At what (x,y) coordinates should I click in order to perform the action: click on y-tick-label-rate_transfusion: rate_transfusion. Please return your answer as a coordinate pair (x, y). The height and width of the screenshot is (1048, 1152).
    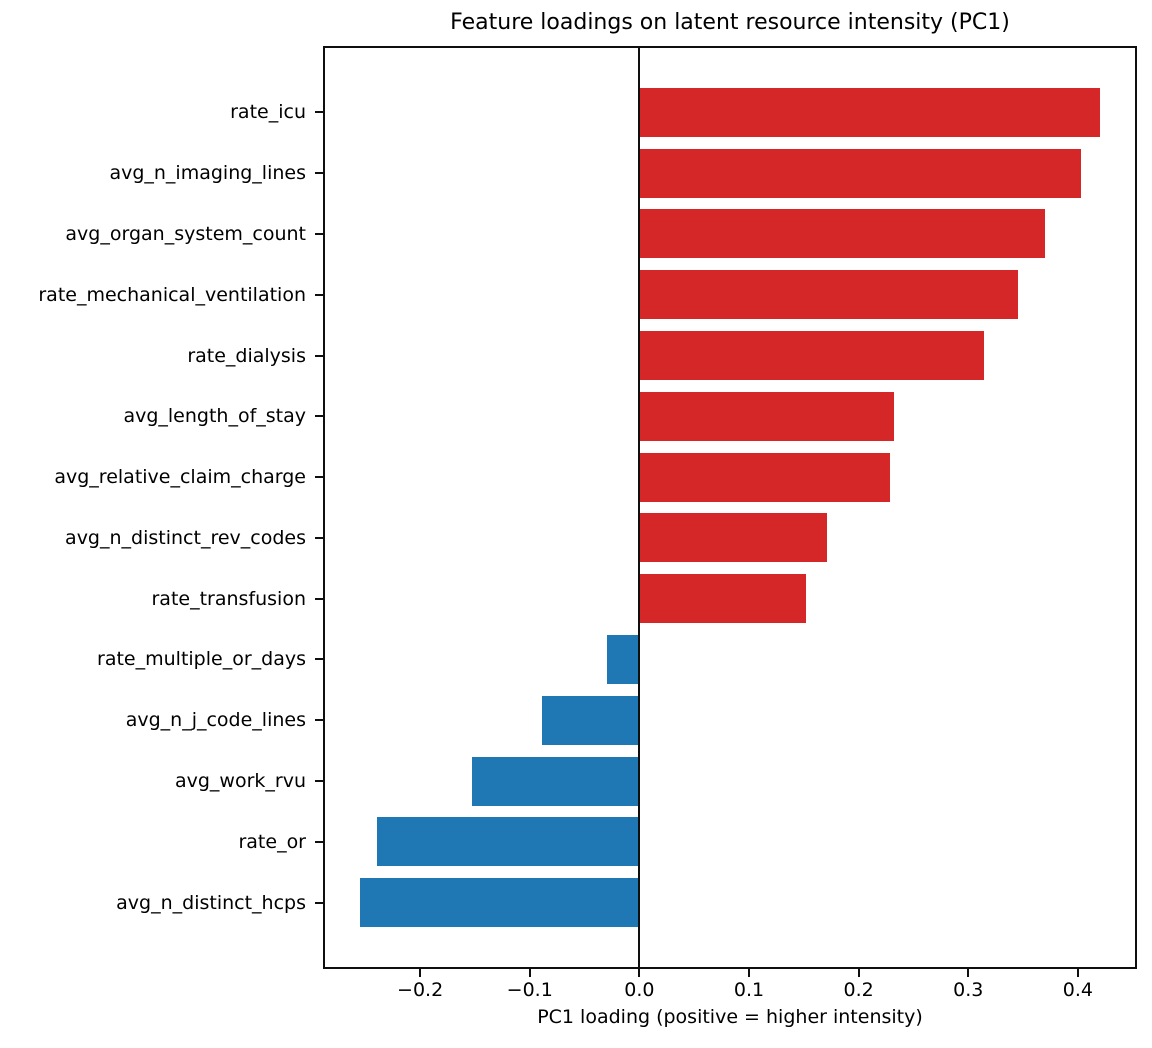
    Looking at the image, I should click on (228, 598).